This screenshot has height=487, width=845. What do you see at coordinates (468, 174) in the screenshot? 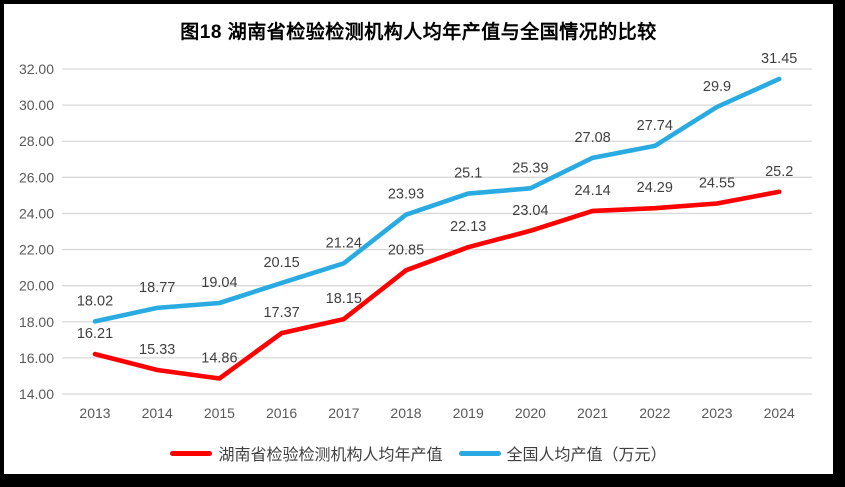
I see `data-label: 25.1` at bounding box center [468, 174].